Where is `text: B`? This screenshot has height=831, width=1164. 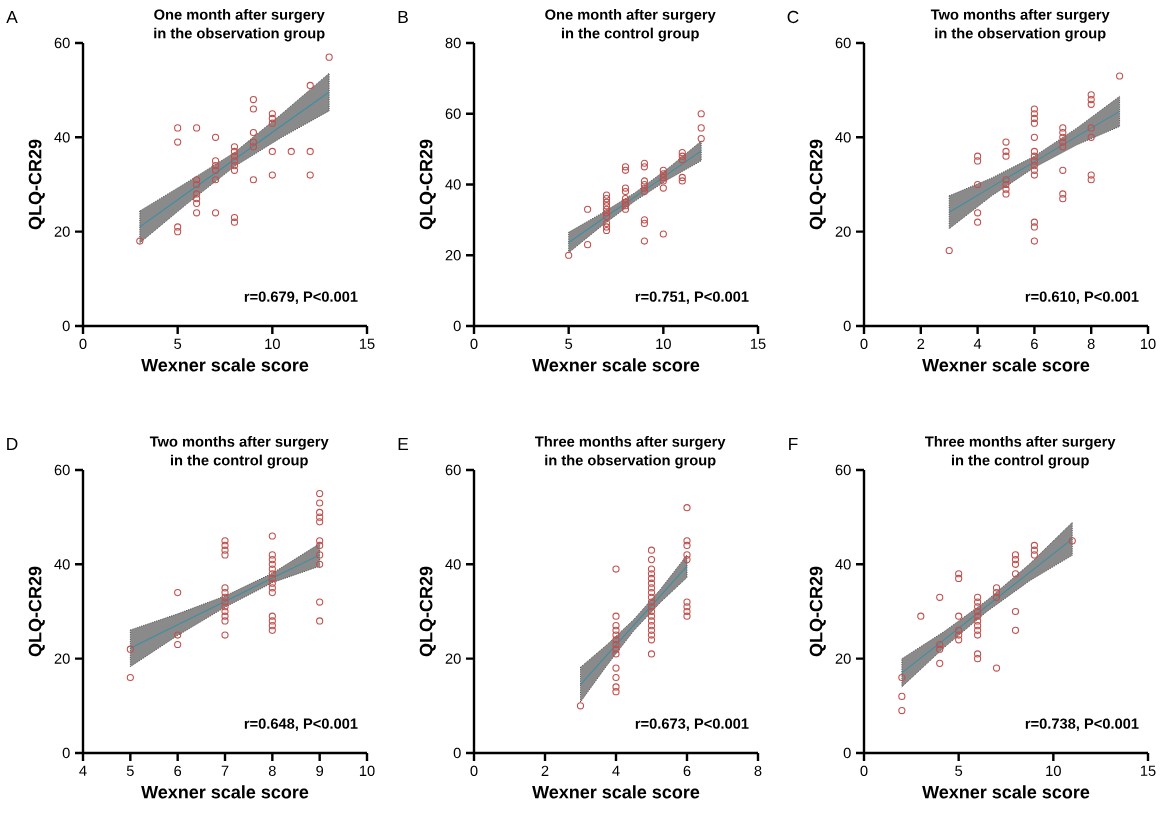 text: B is located at coordinates (403, 17).